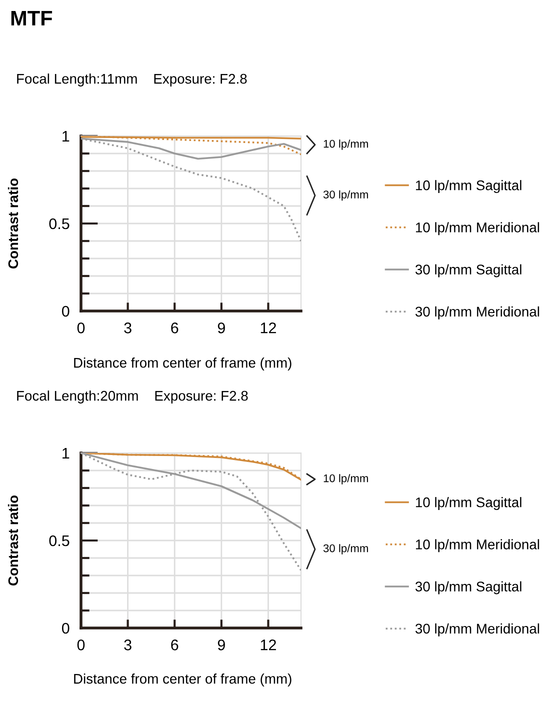  I want to click on chart-title: MTF, so click(31, 18).